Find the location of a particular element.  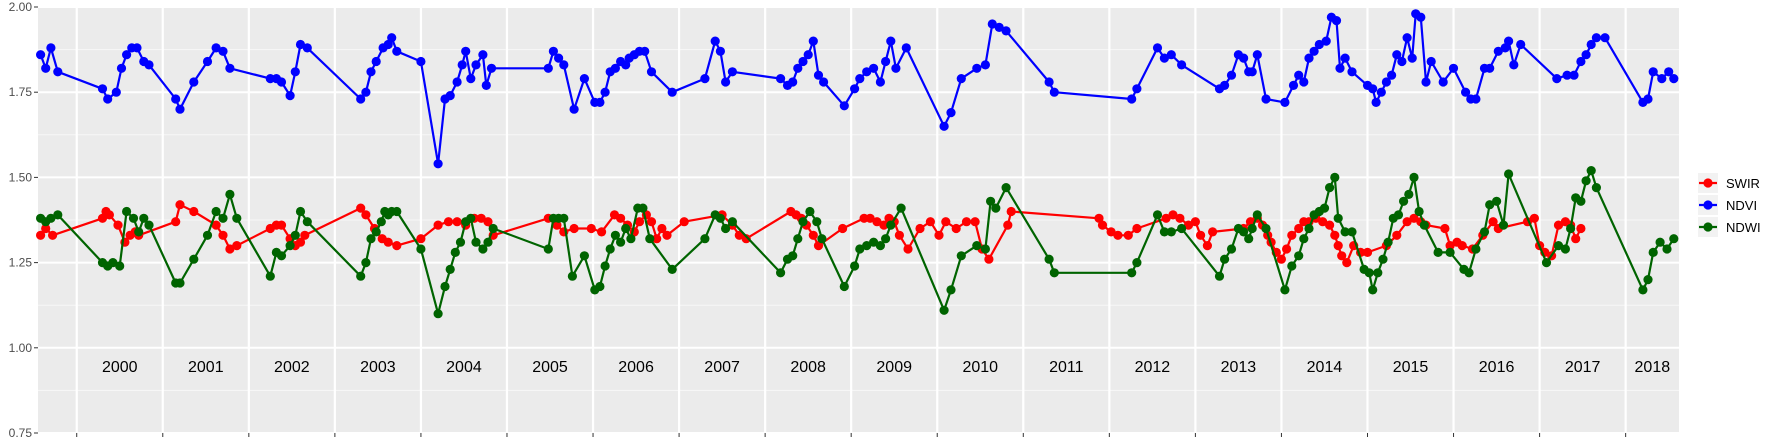

y-tick-label: 1.50 is located at coordinates (21, 177).